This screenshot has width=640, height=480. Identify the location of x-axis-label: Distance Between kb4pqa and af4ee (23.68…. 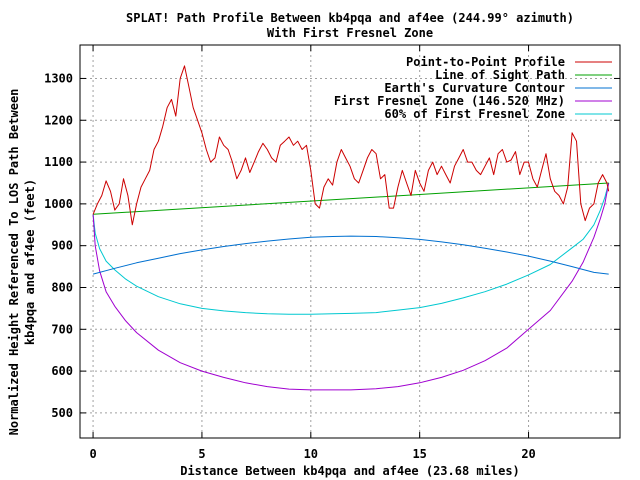
(350, 471).